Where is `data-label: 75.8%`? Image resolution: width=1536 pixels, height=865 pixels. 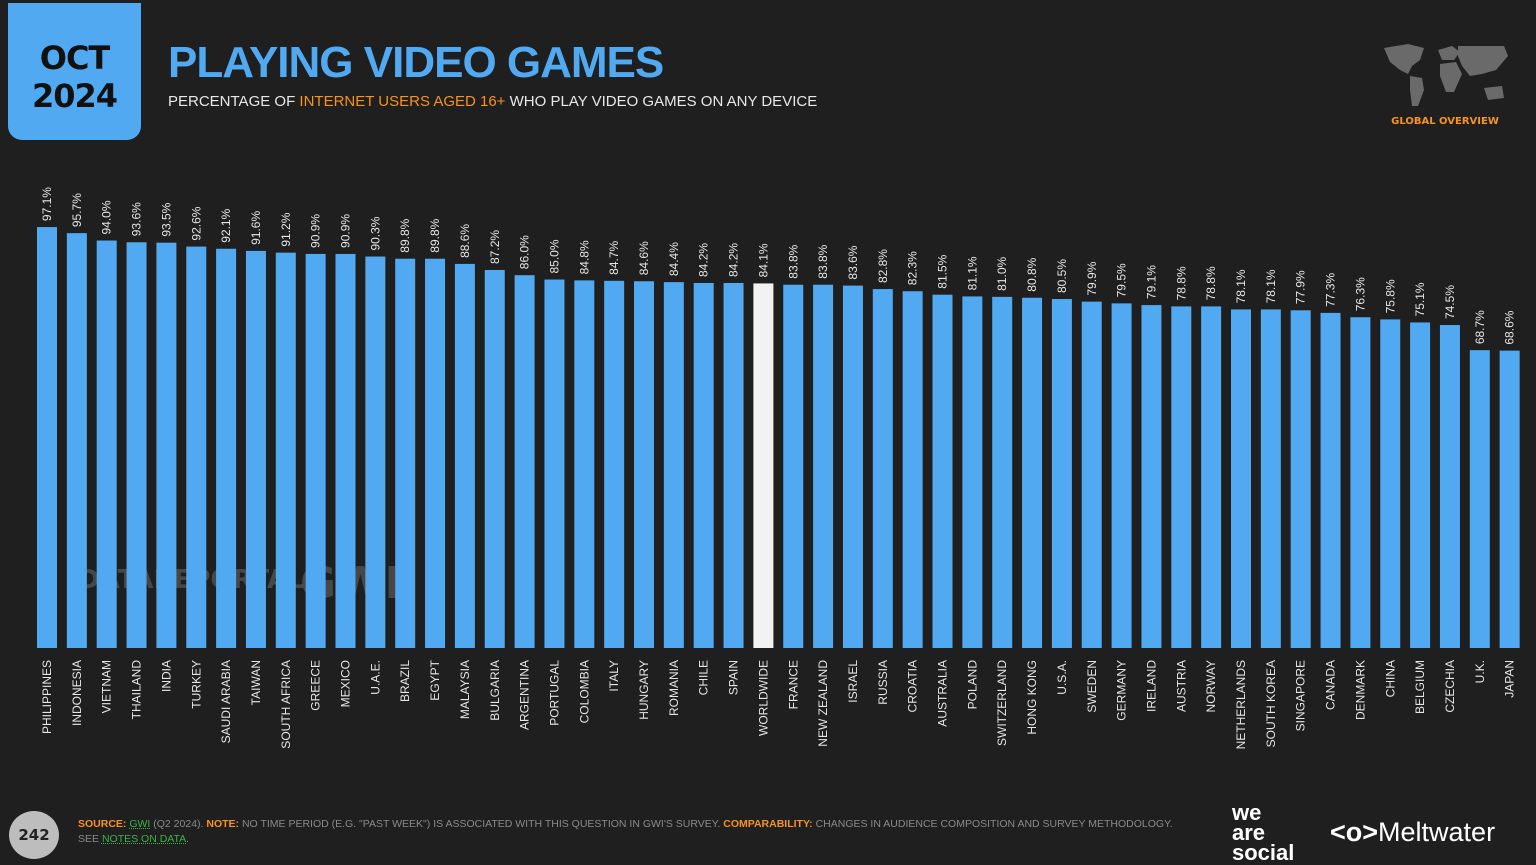 data-label: 75.8% is located at coordinates (1390, 296).